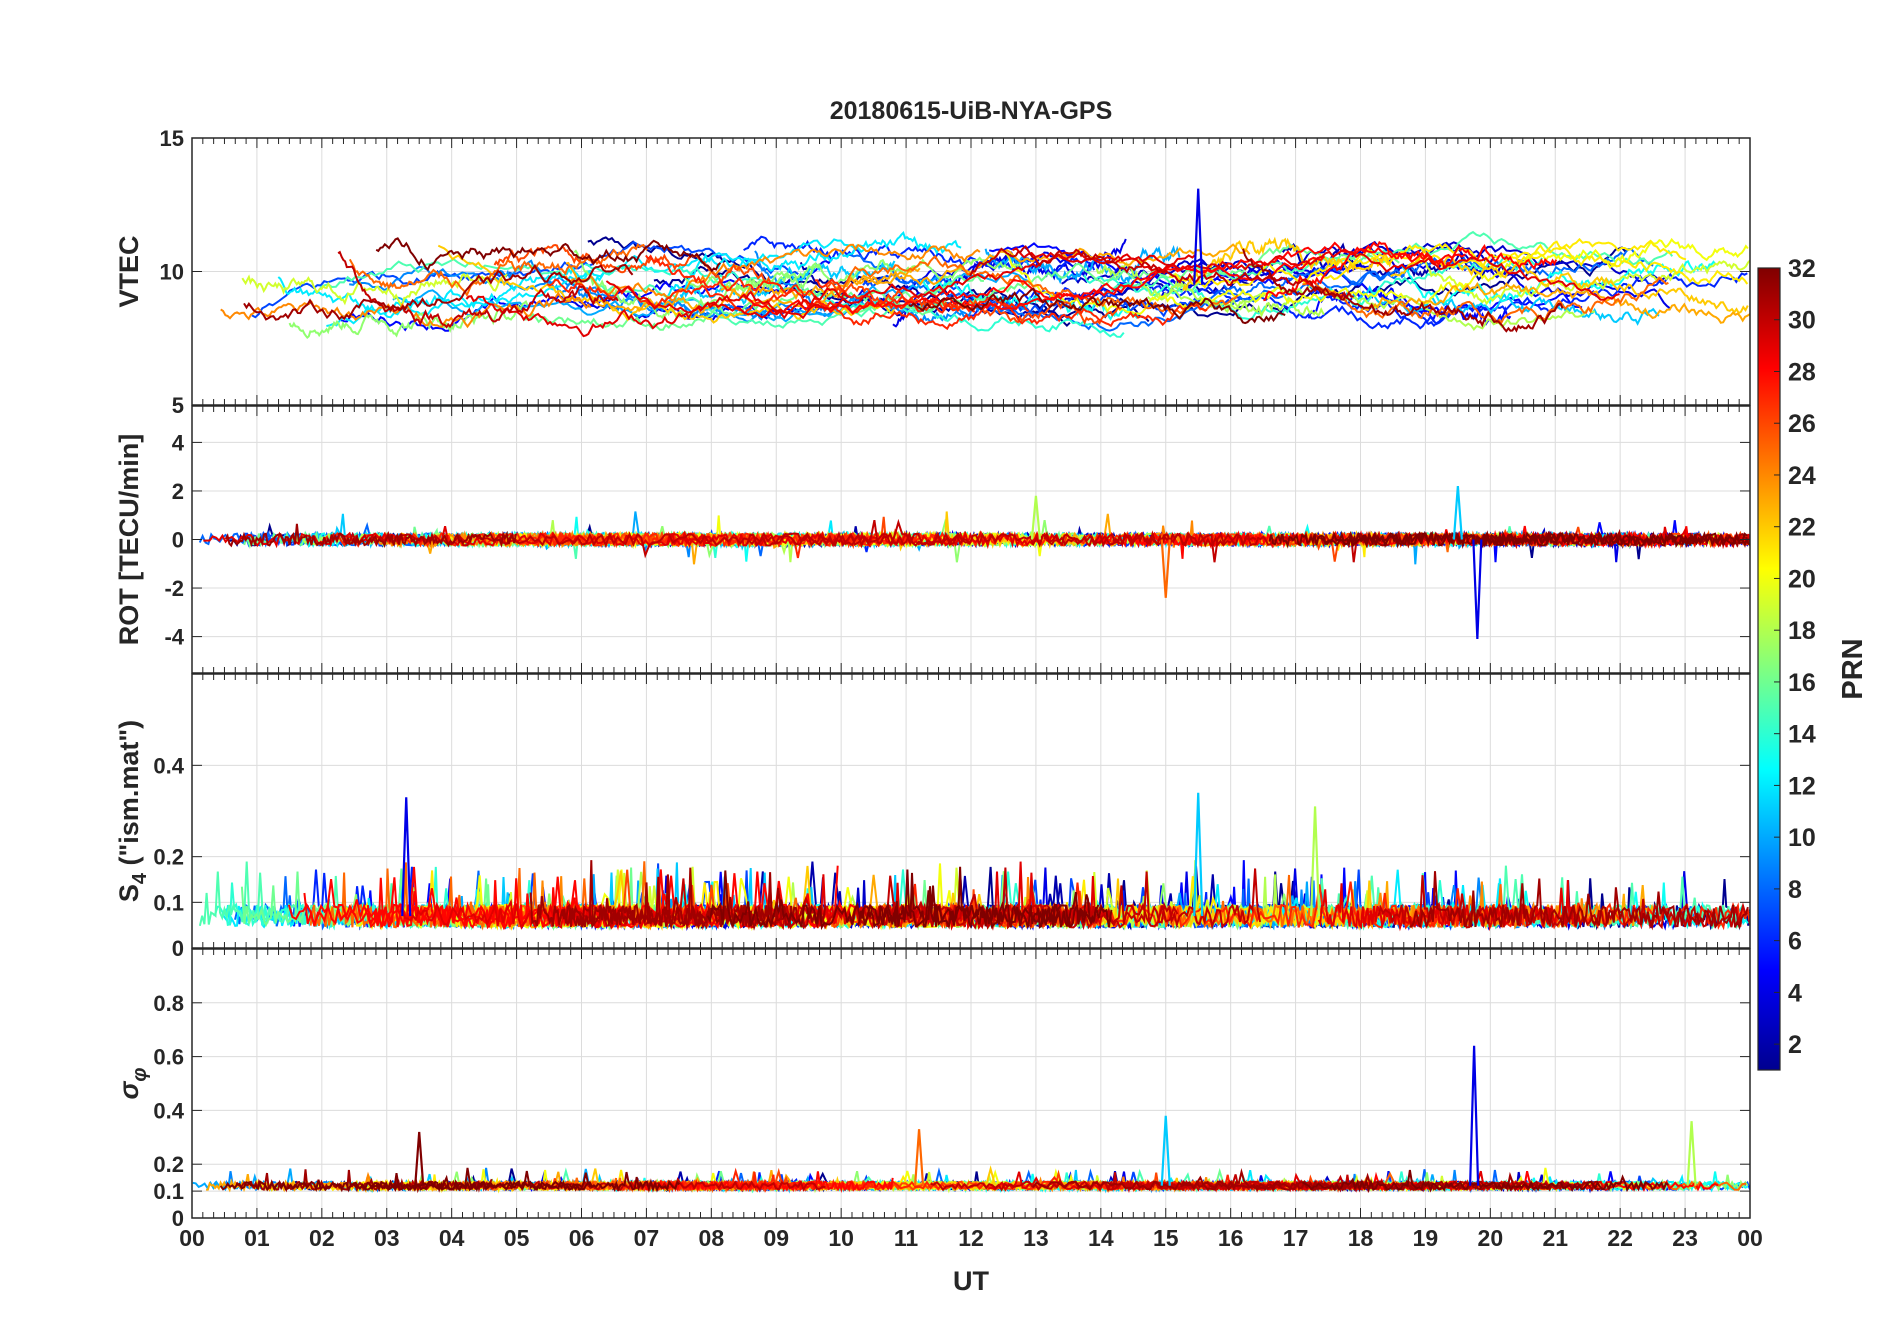  I want to click on y-axis-label: VTEC, so click(129, 271).